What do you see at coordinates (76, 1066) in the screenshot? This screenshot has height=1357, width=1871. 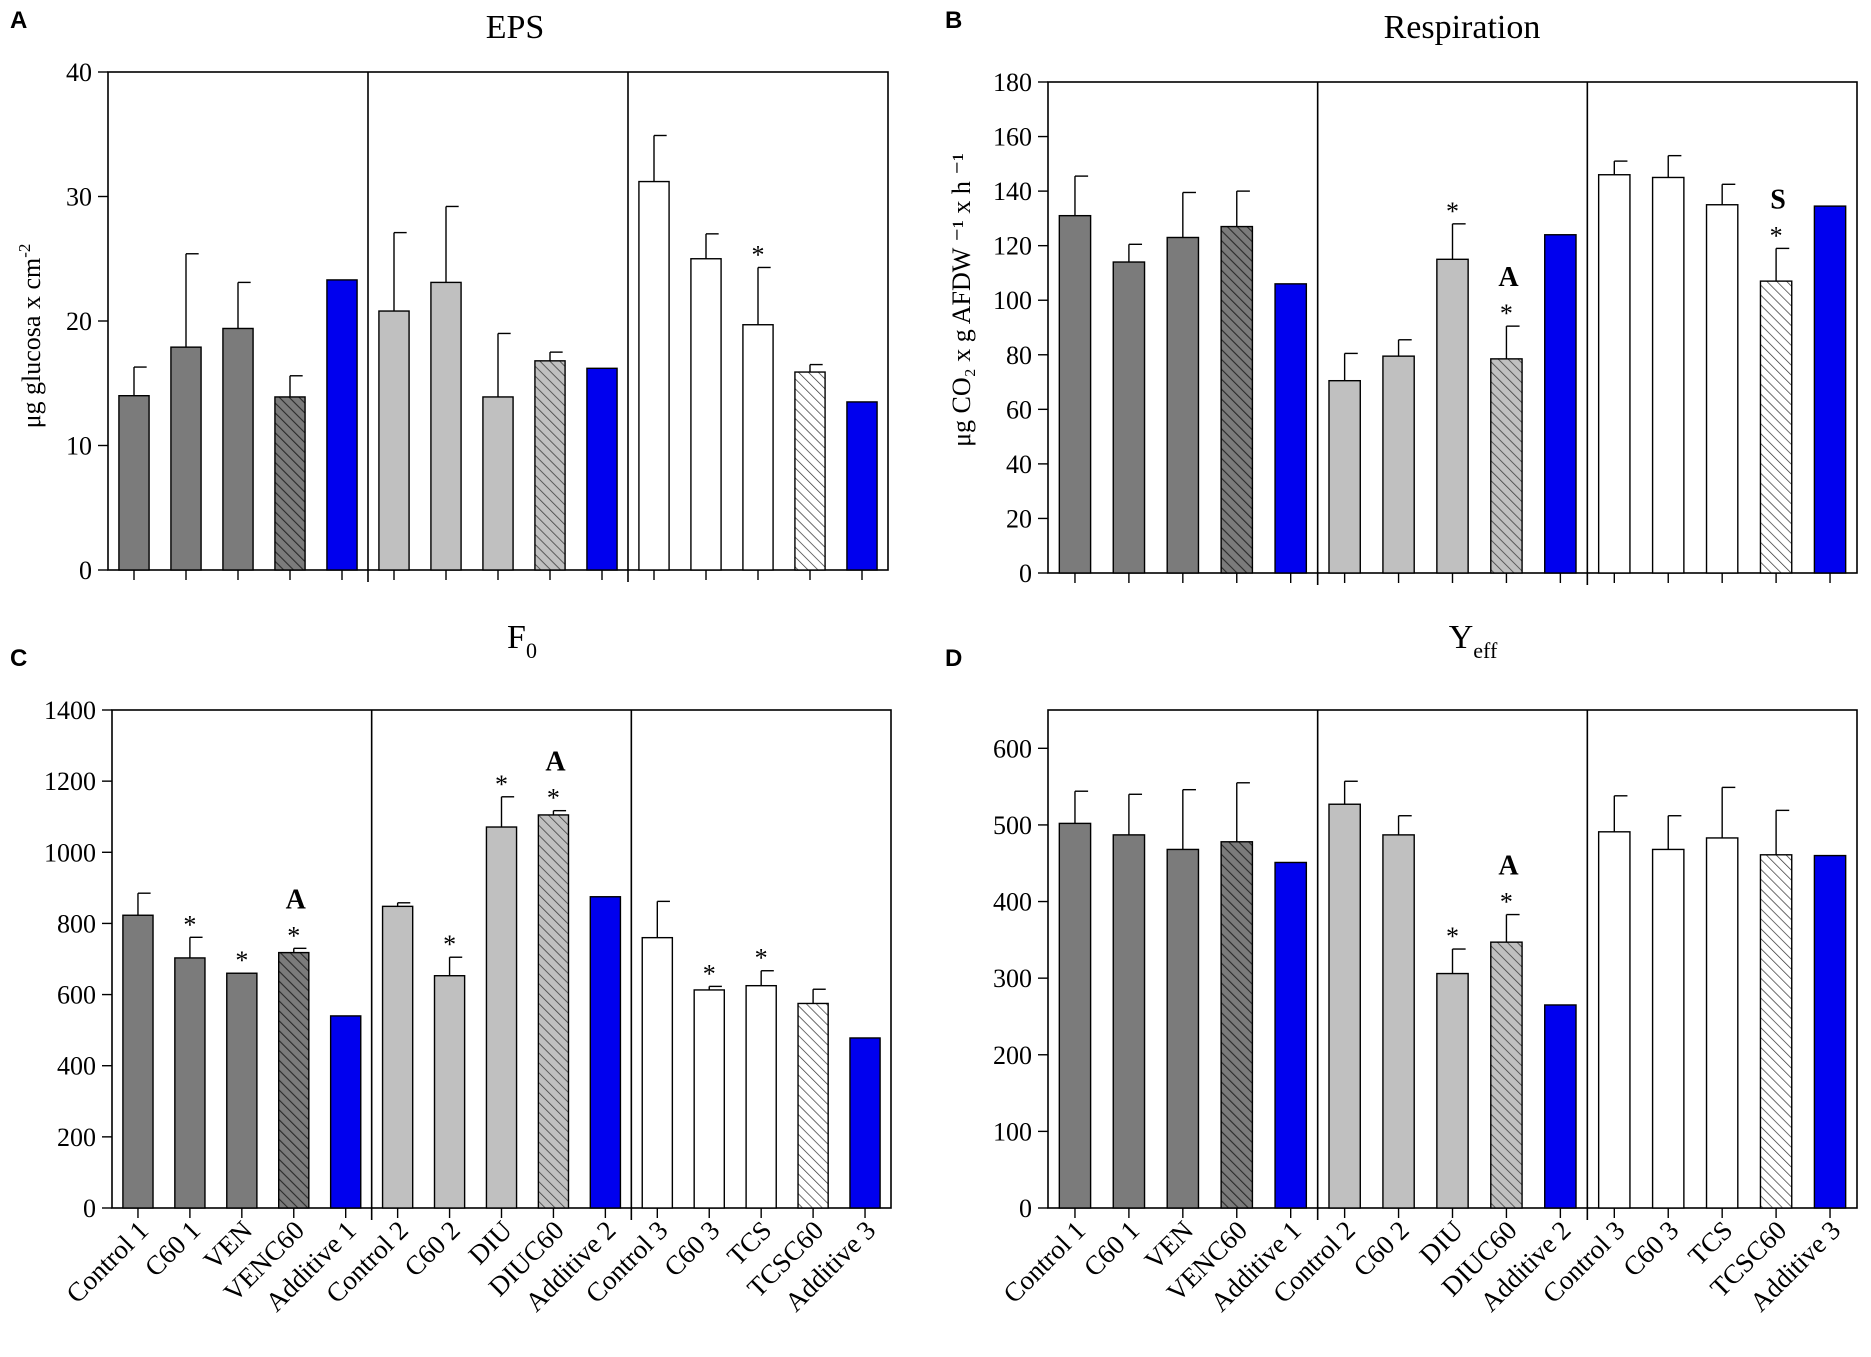 I see `panel-c-ytick-label: 400` at bounding box center [76, 1066].